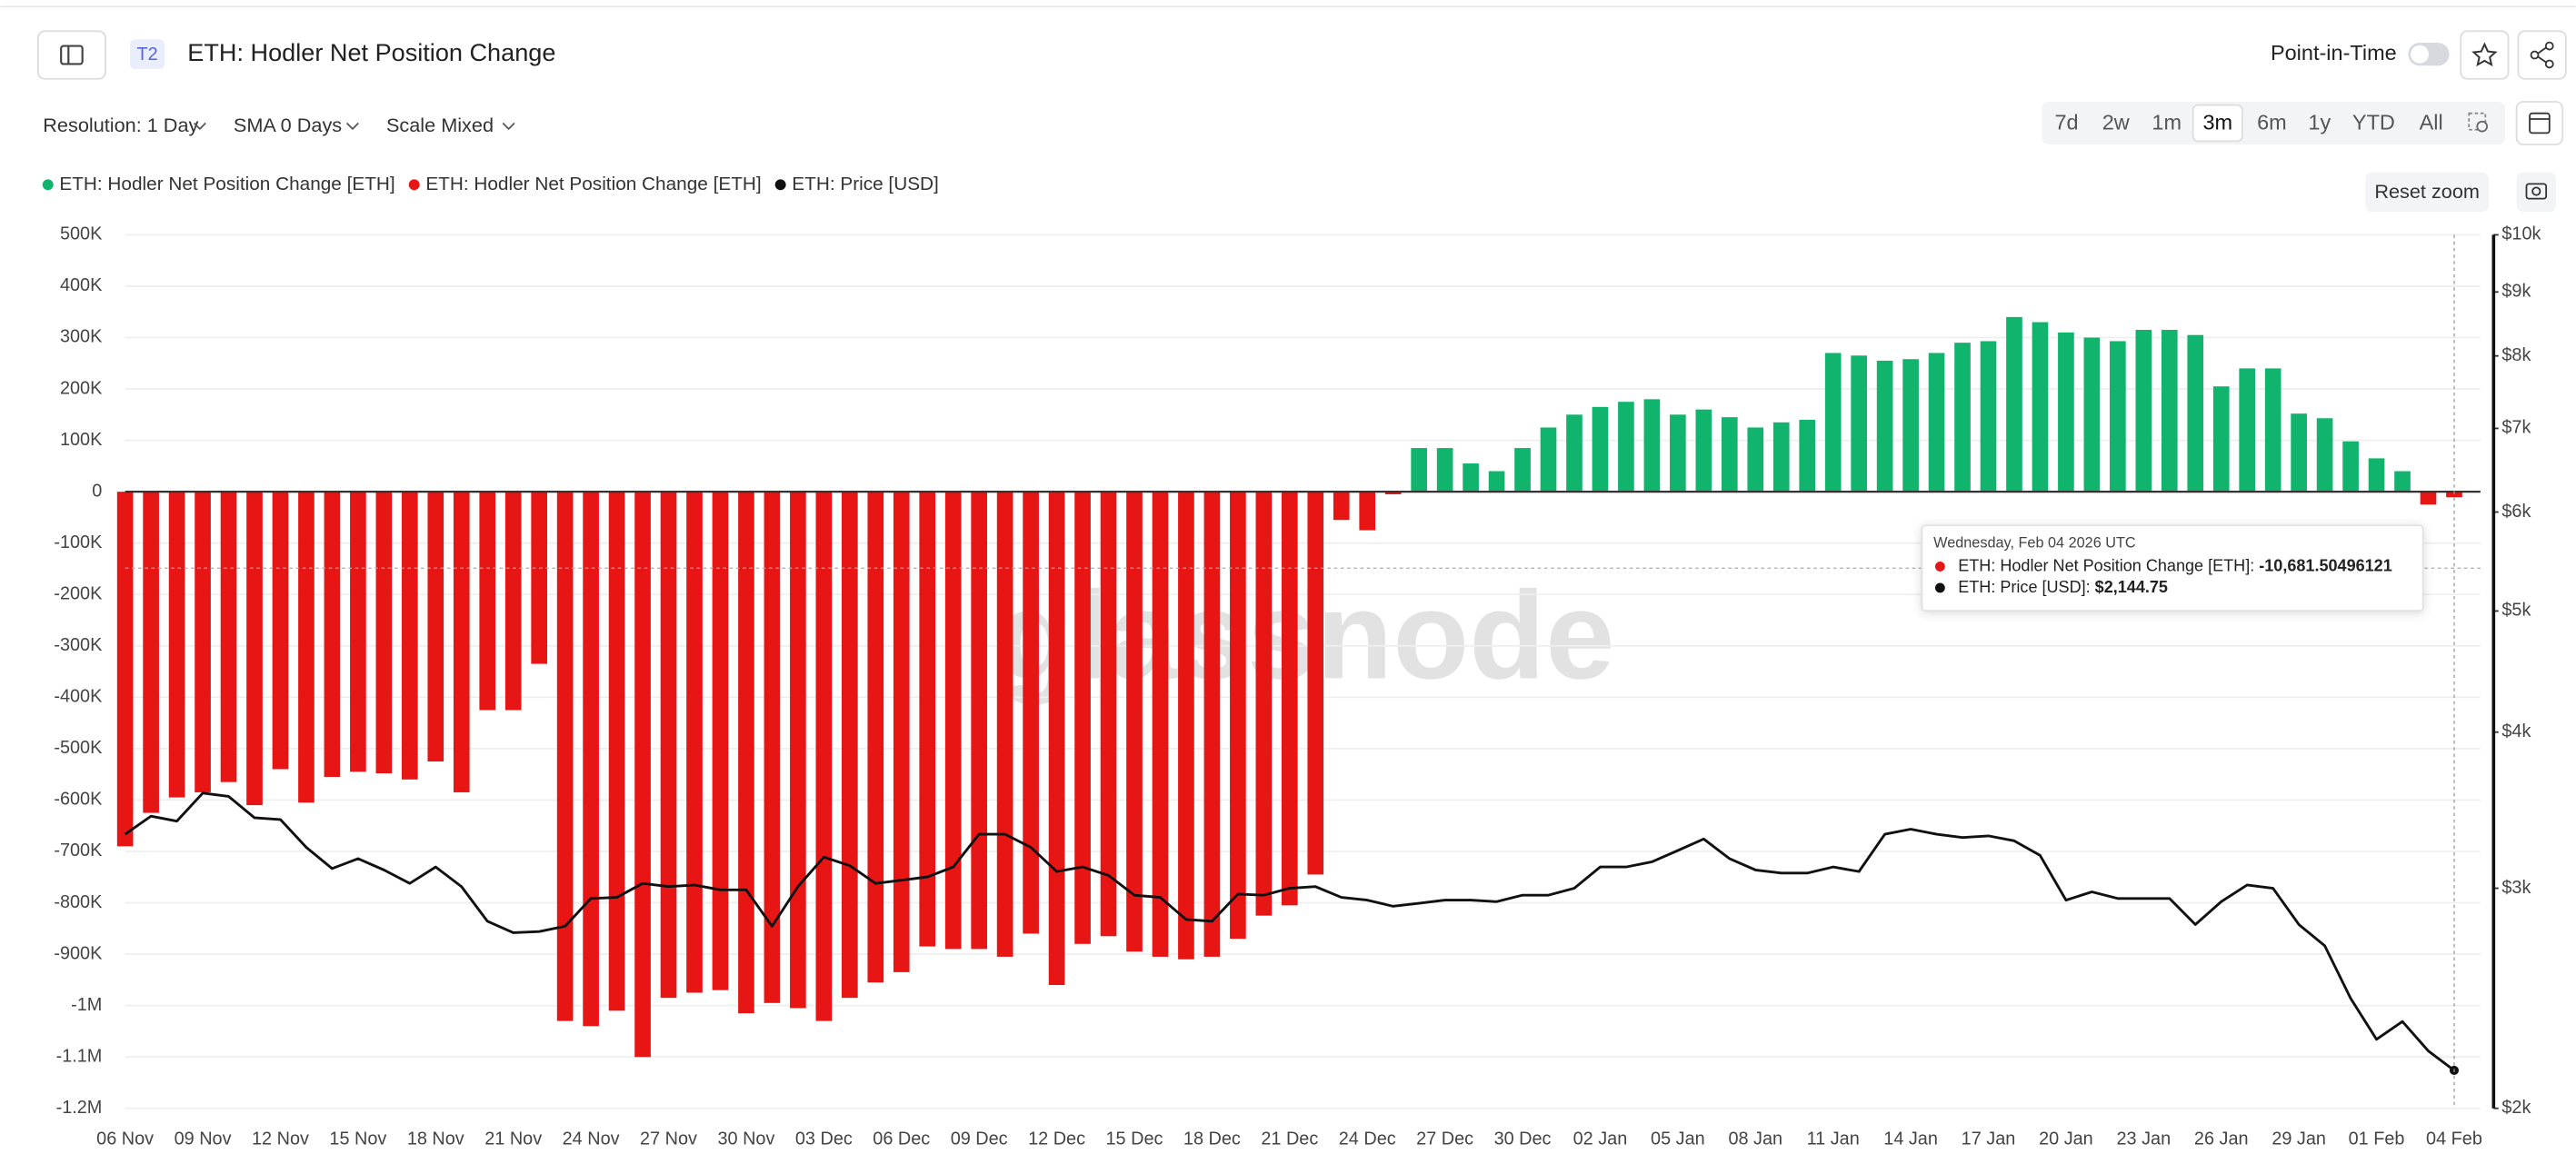 This screenshot has height=1174, width=2576. I want to click on legend-item: ETH: Price [USD], so click(856, 184).